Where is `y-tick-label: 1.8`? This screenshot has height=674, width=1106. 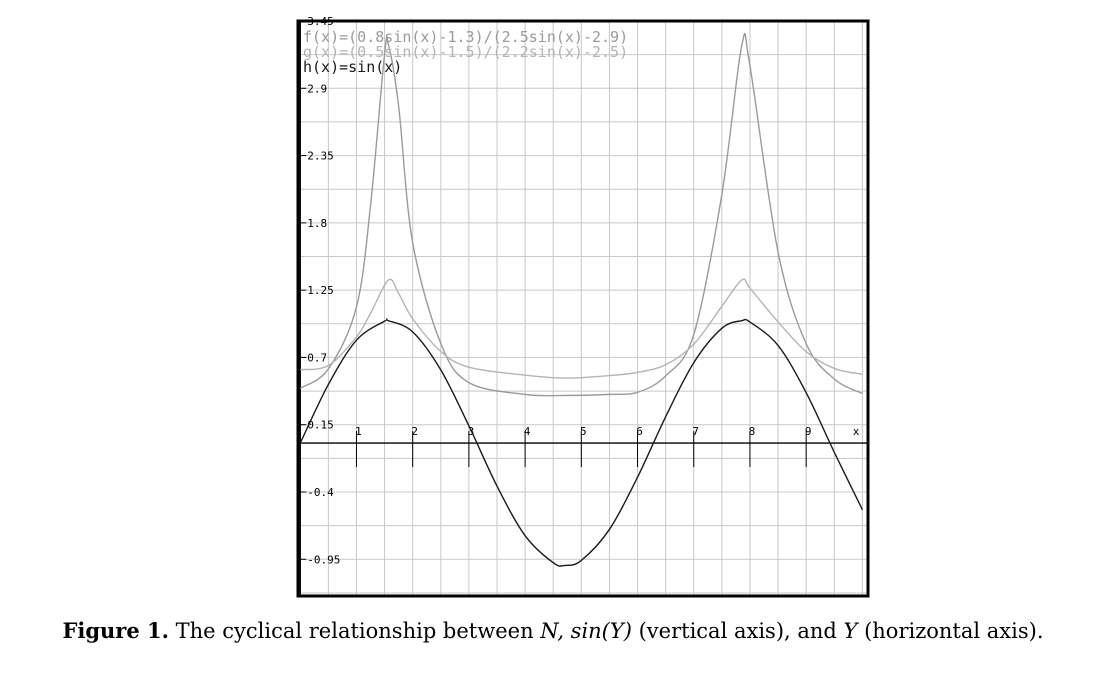
y-tick-label: 1.8 is located at coordinates (317, 223).